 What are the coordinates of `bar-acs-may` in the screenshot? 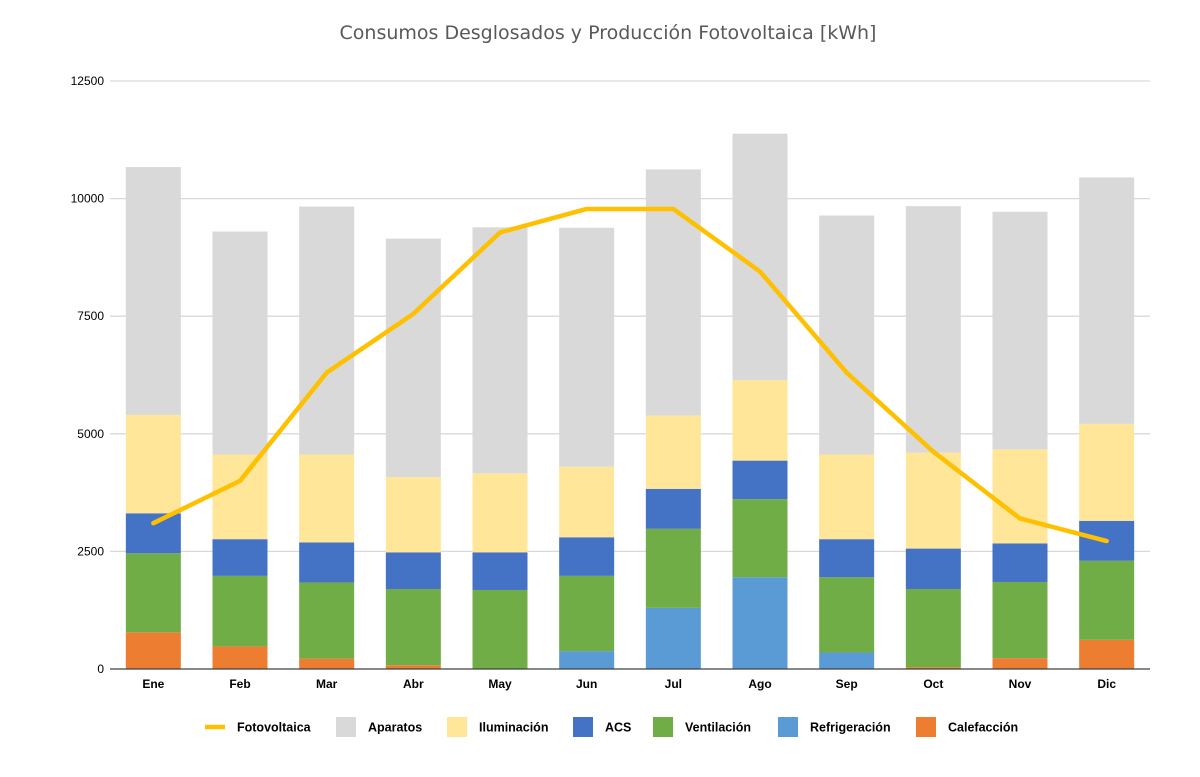 It's located at (500, 571).